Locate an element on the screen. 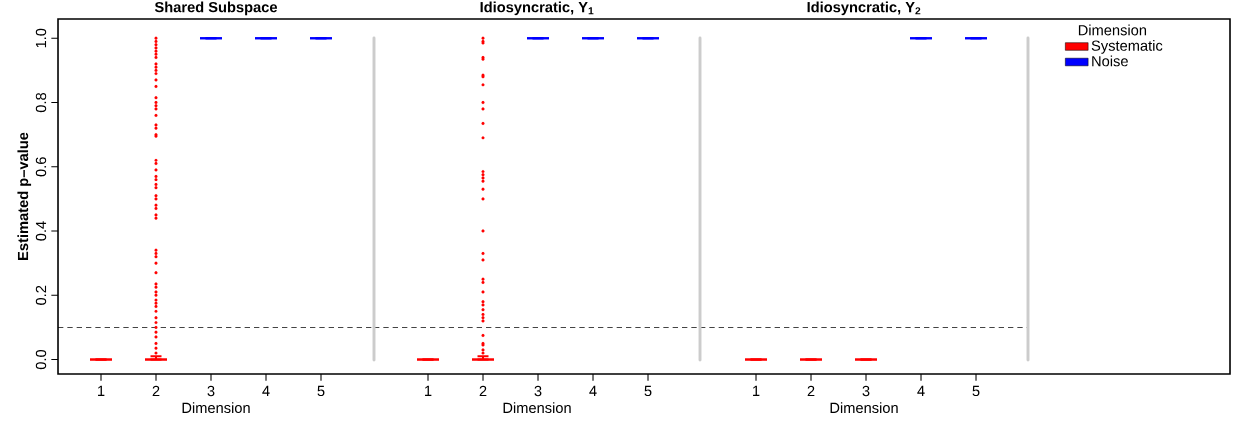 This screenshot has width=1235, height=426. y-tick-label: 0.2 is located at coordinates (41, 295).